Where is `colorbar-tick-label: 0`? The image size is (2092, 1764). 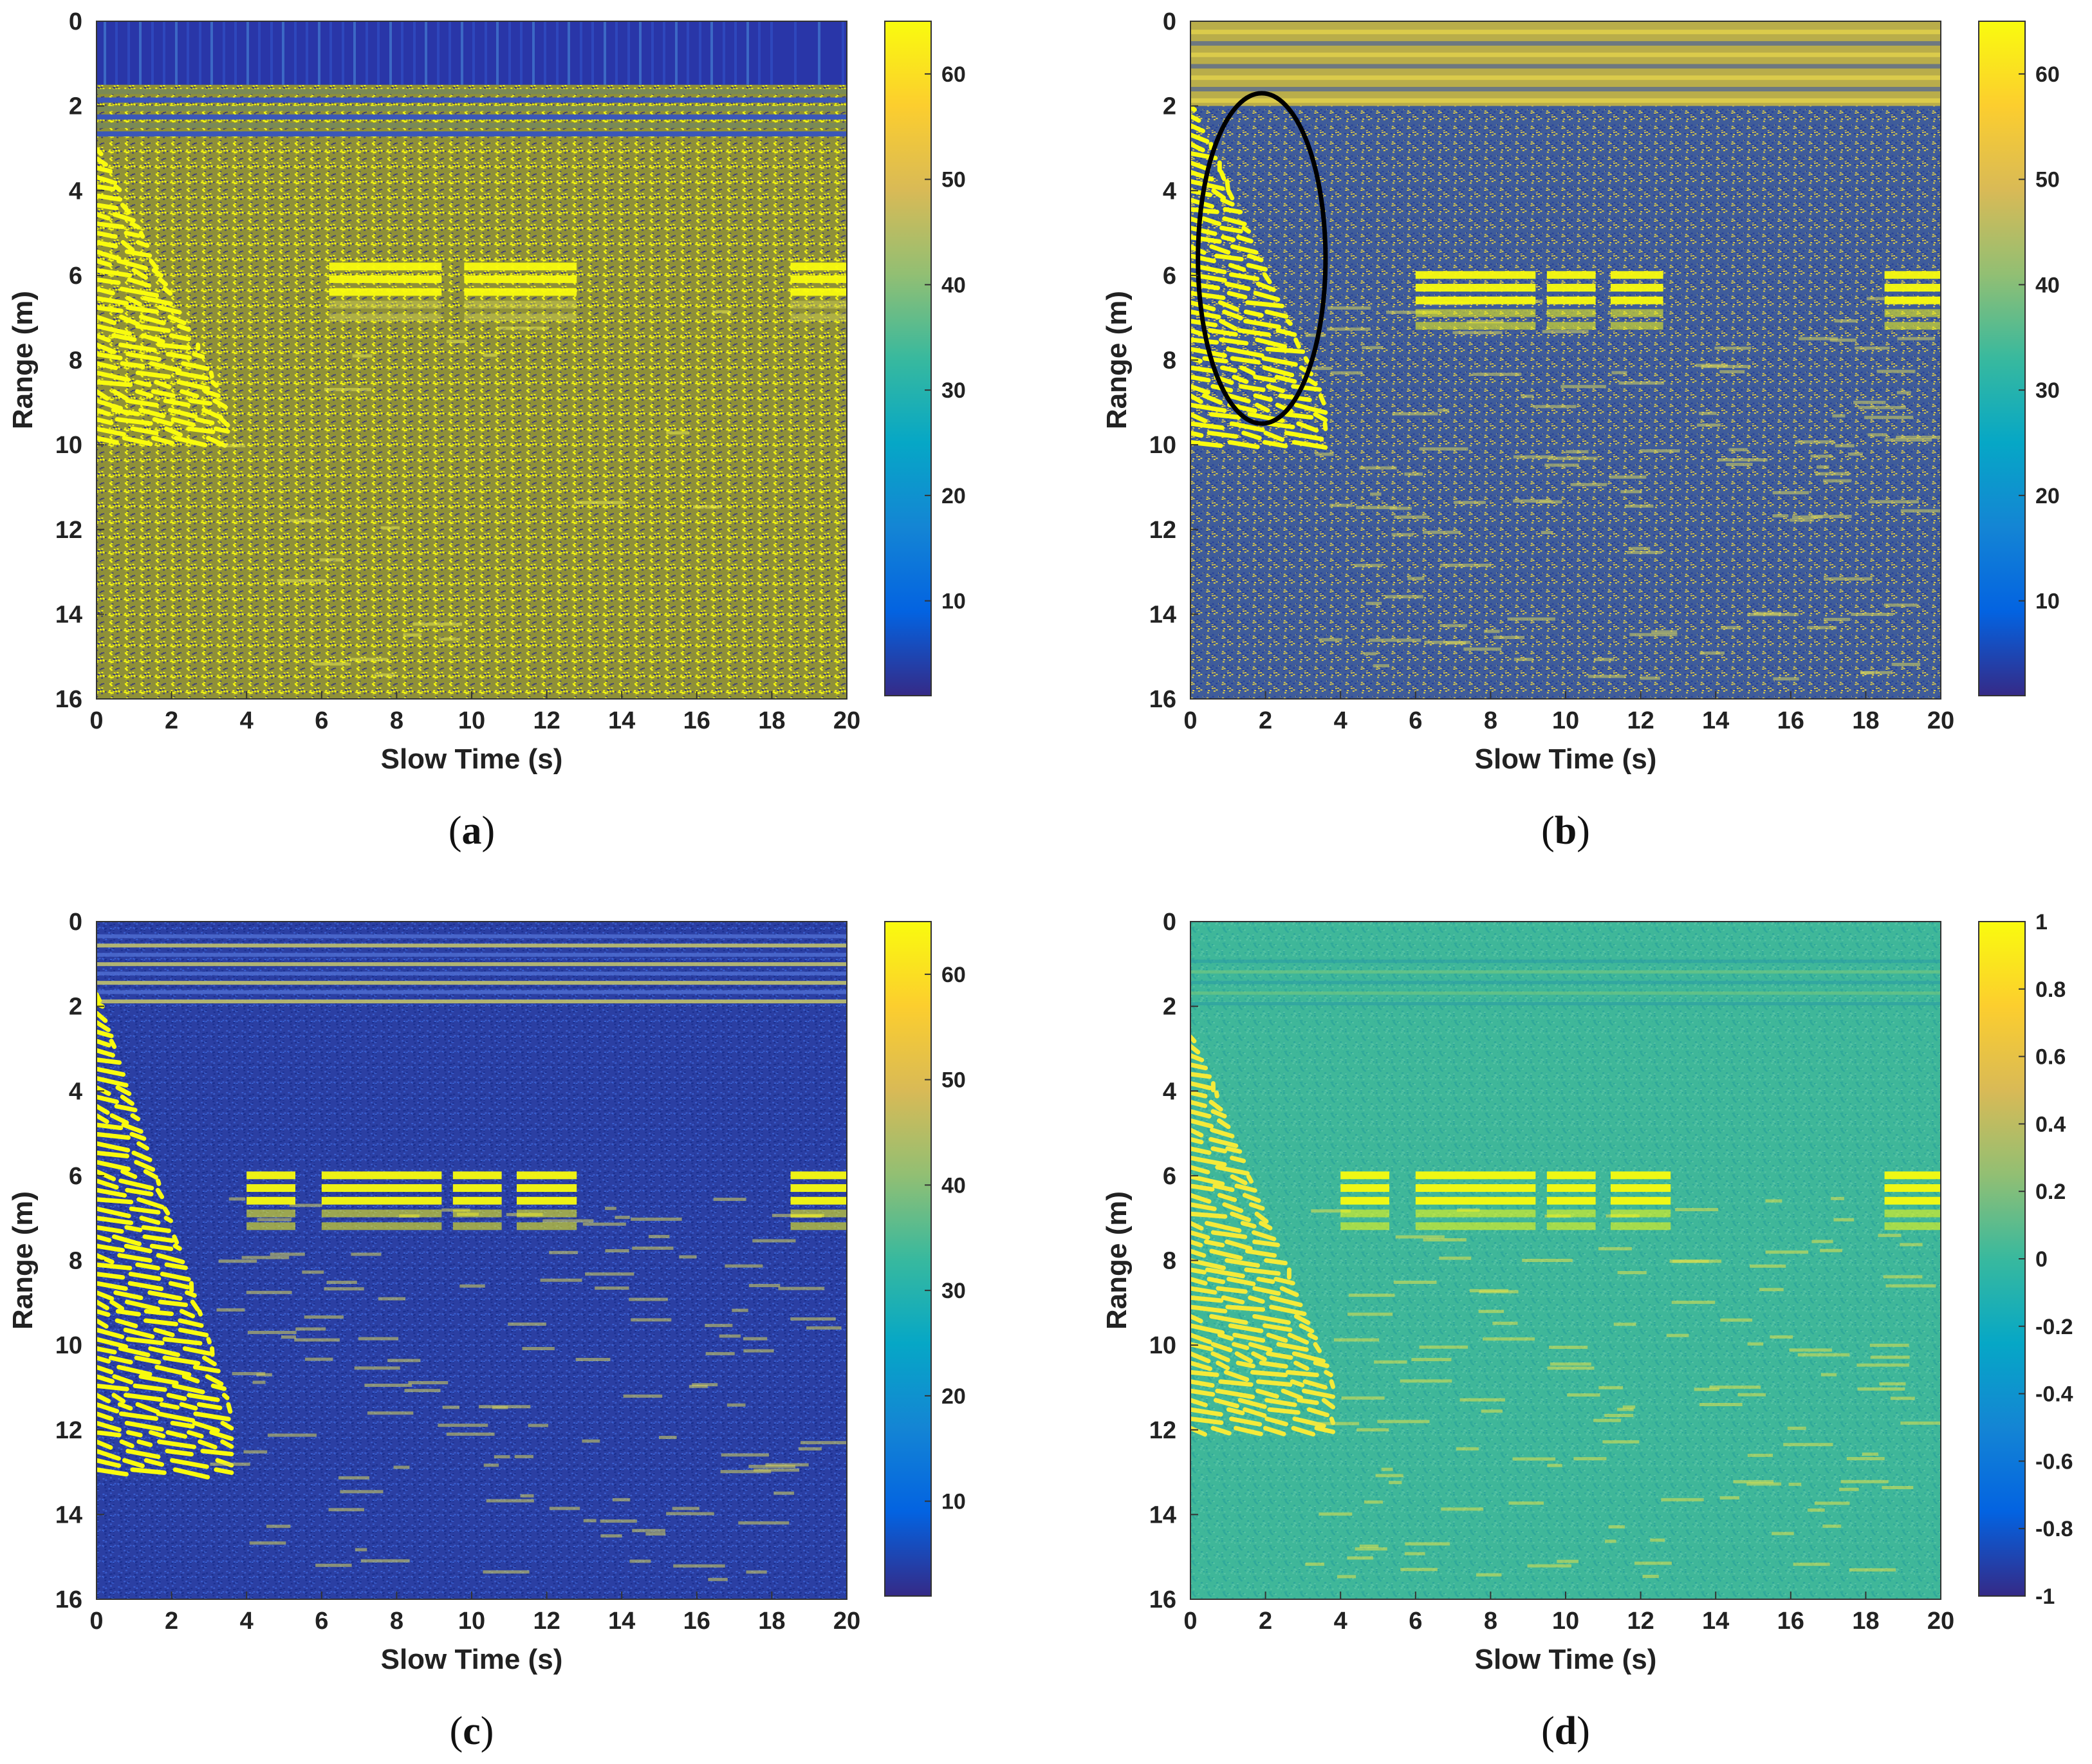
colorbar-tick-label: 0 is located at coordinates (2042, 1259).